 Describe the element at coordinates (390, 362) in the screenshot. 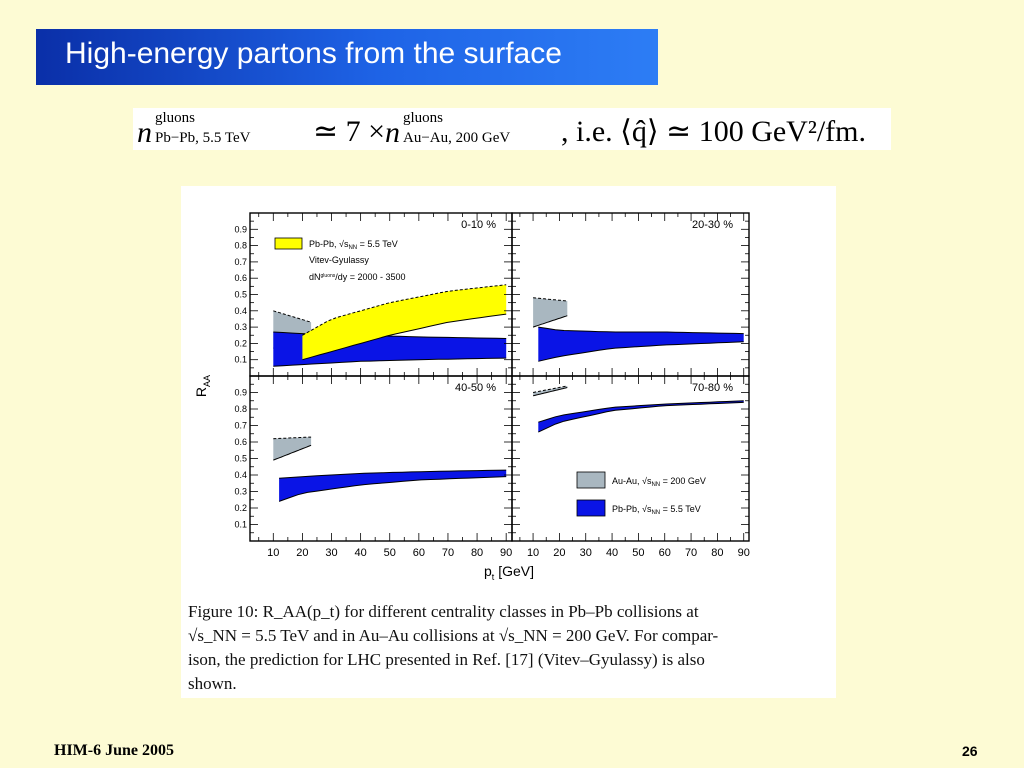

I see `band-lower-pbpb-p1` at that location.